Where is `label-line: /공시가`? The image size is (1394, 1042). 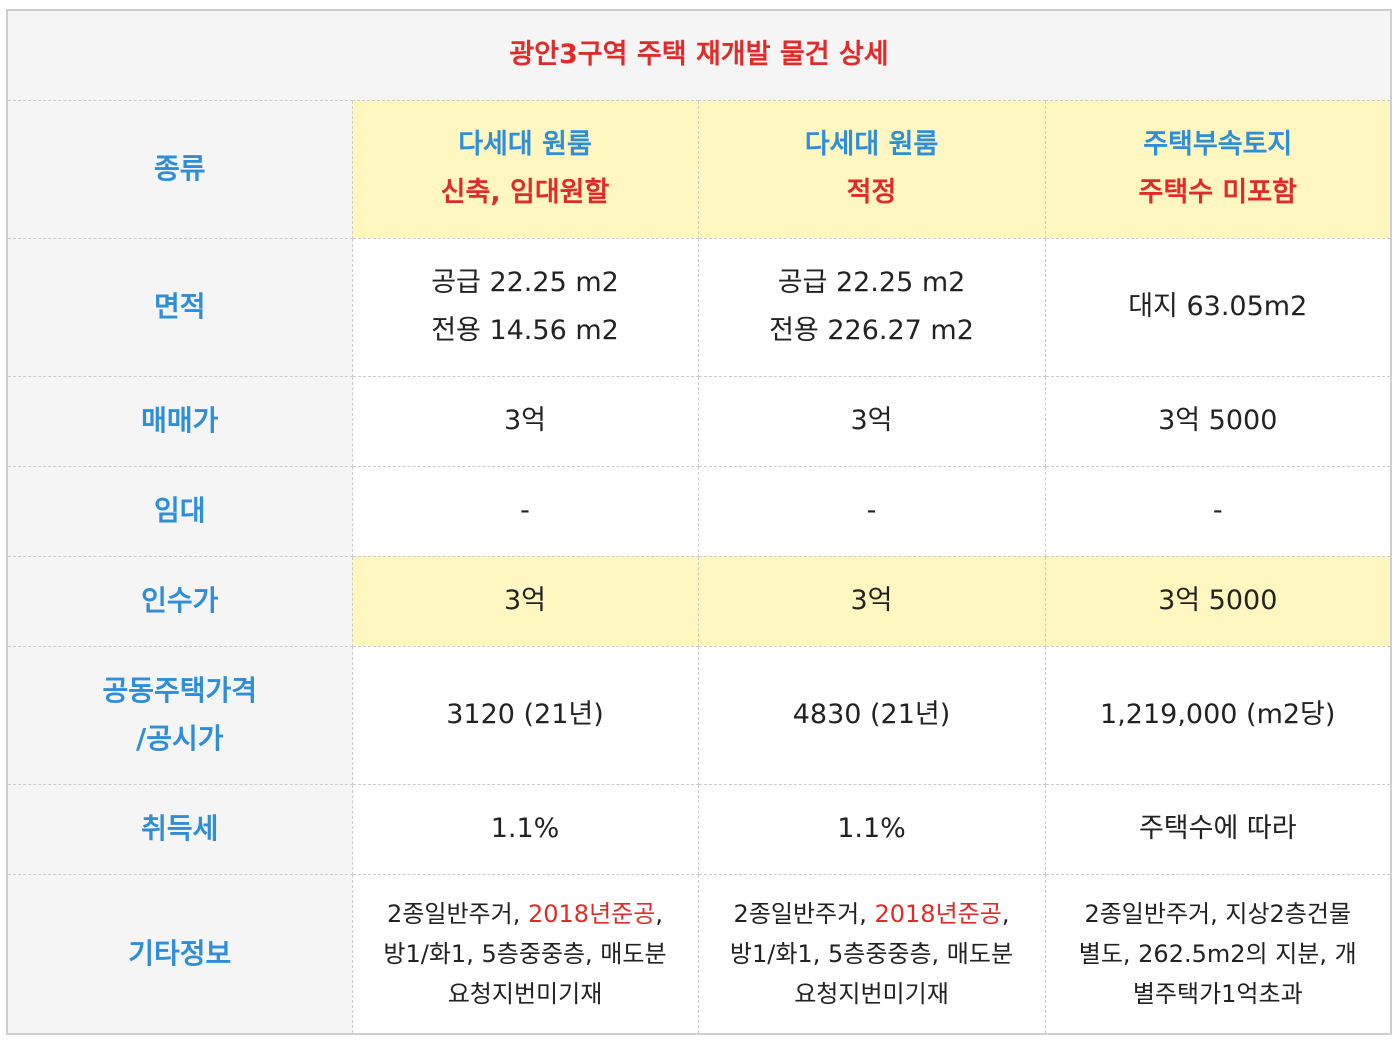
label-line: /공시가 is located at coordinates (179, 738).